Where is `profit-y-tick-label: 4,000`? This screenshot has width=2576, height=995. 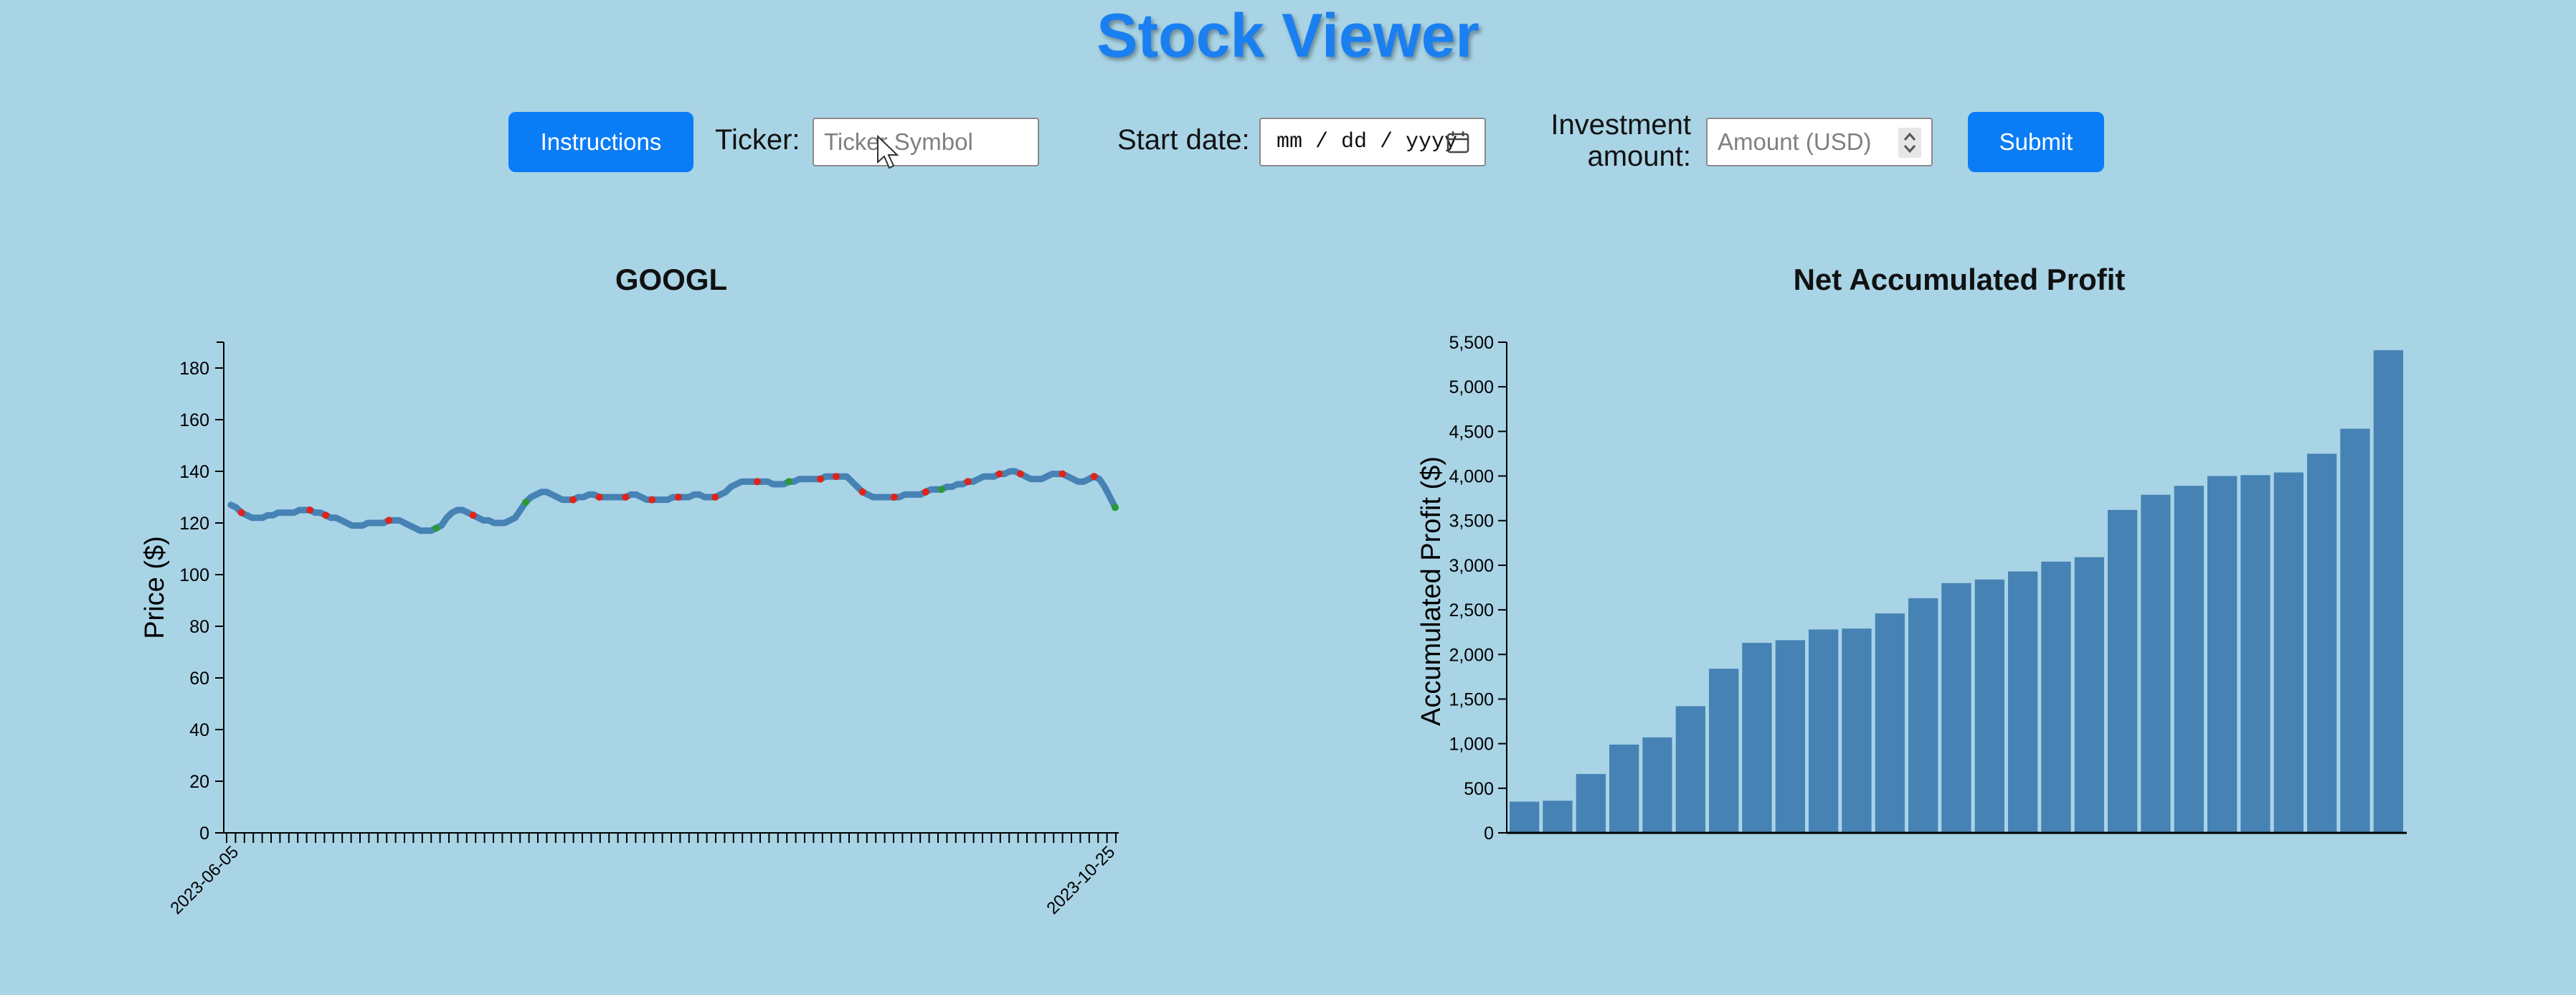
profit-y-tick-label: 4,000 is located at coordinates (1472, 477).